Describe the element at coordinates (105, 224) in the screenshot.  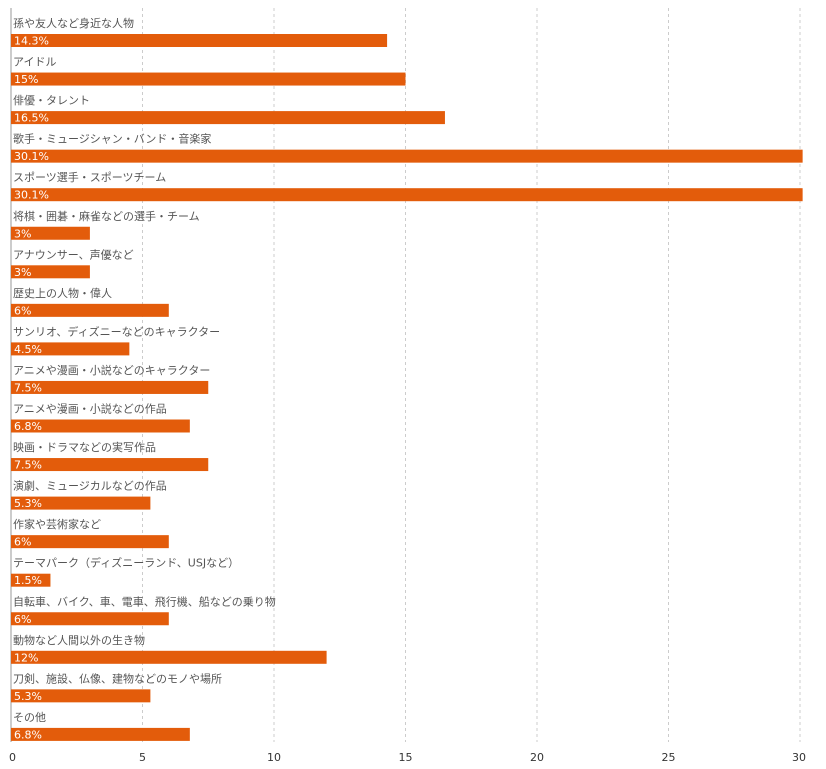
I see `bar-row: 将棋・囲碁・麻雀などの選手・チーム 3%` at that location.